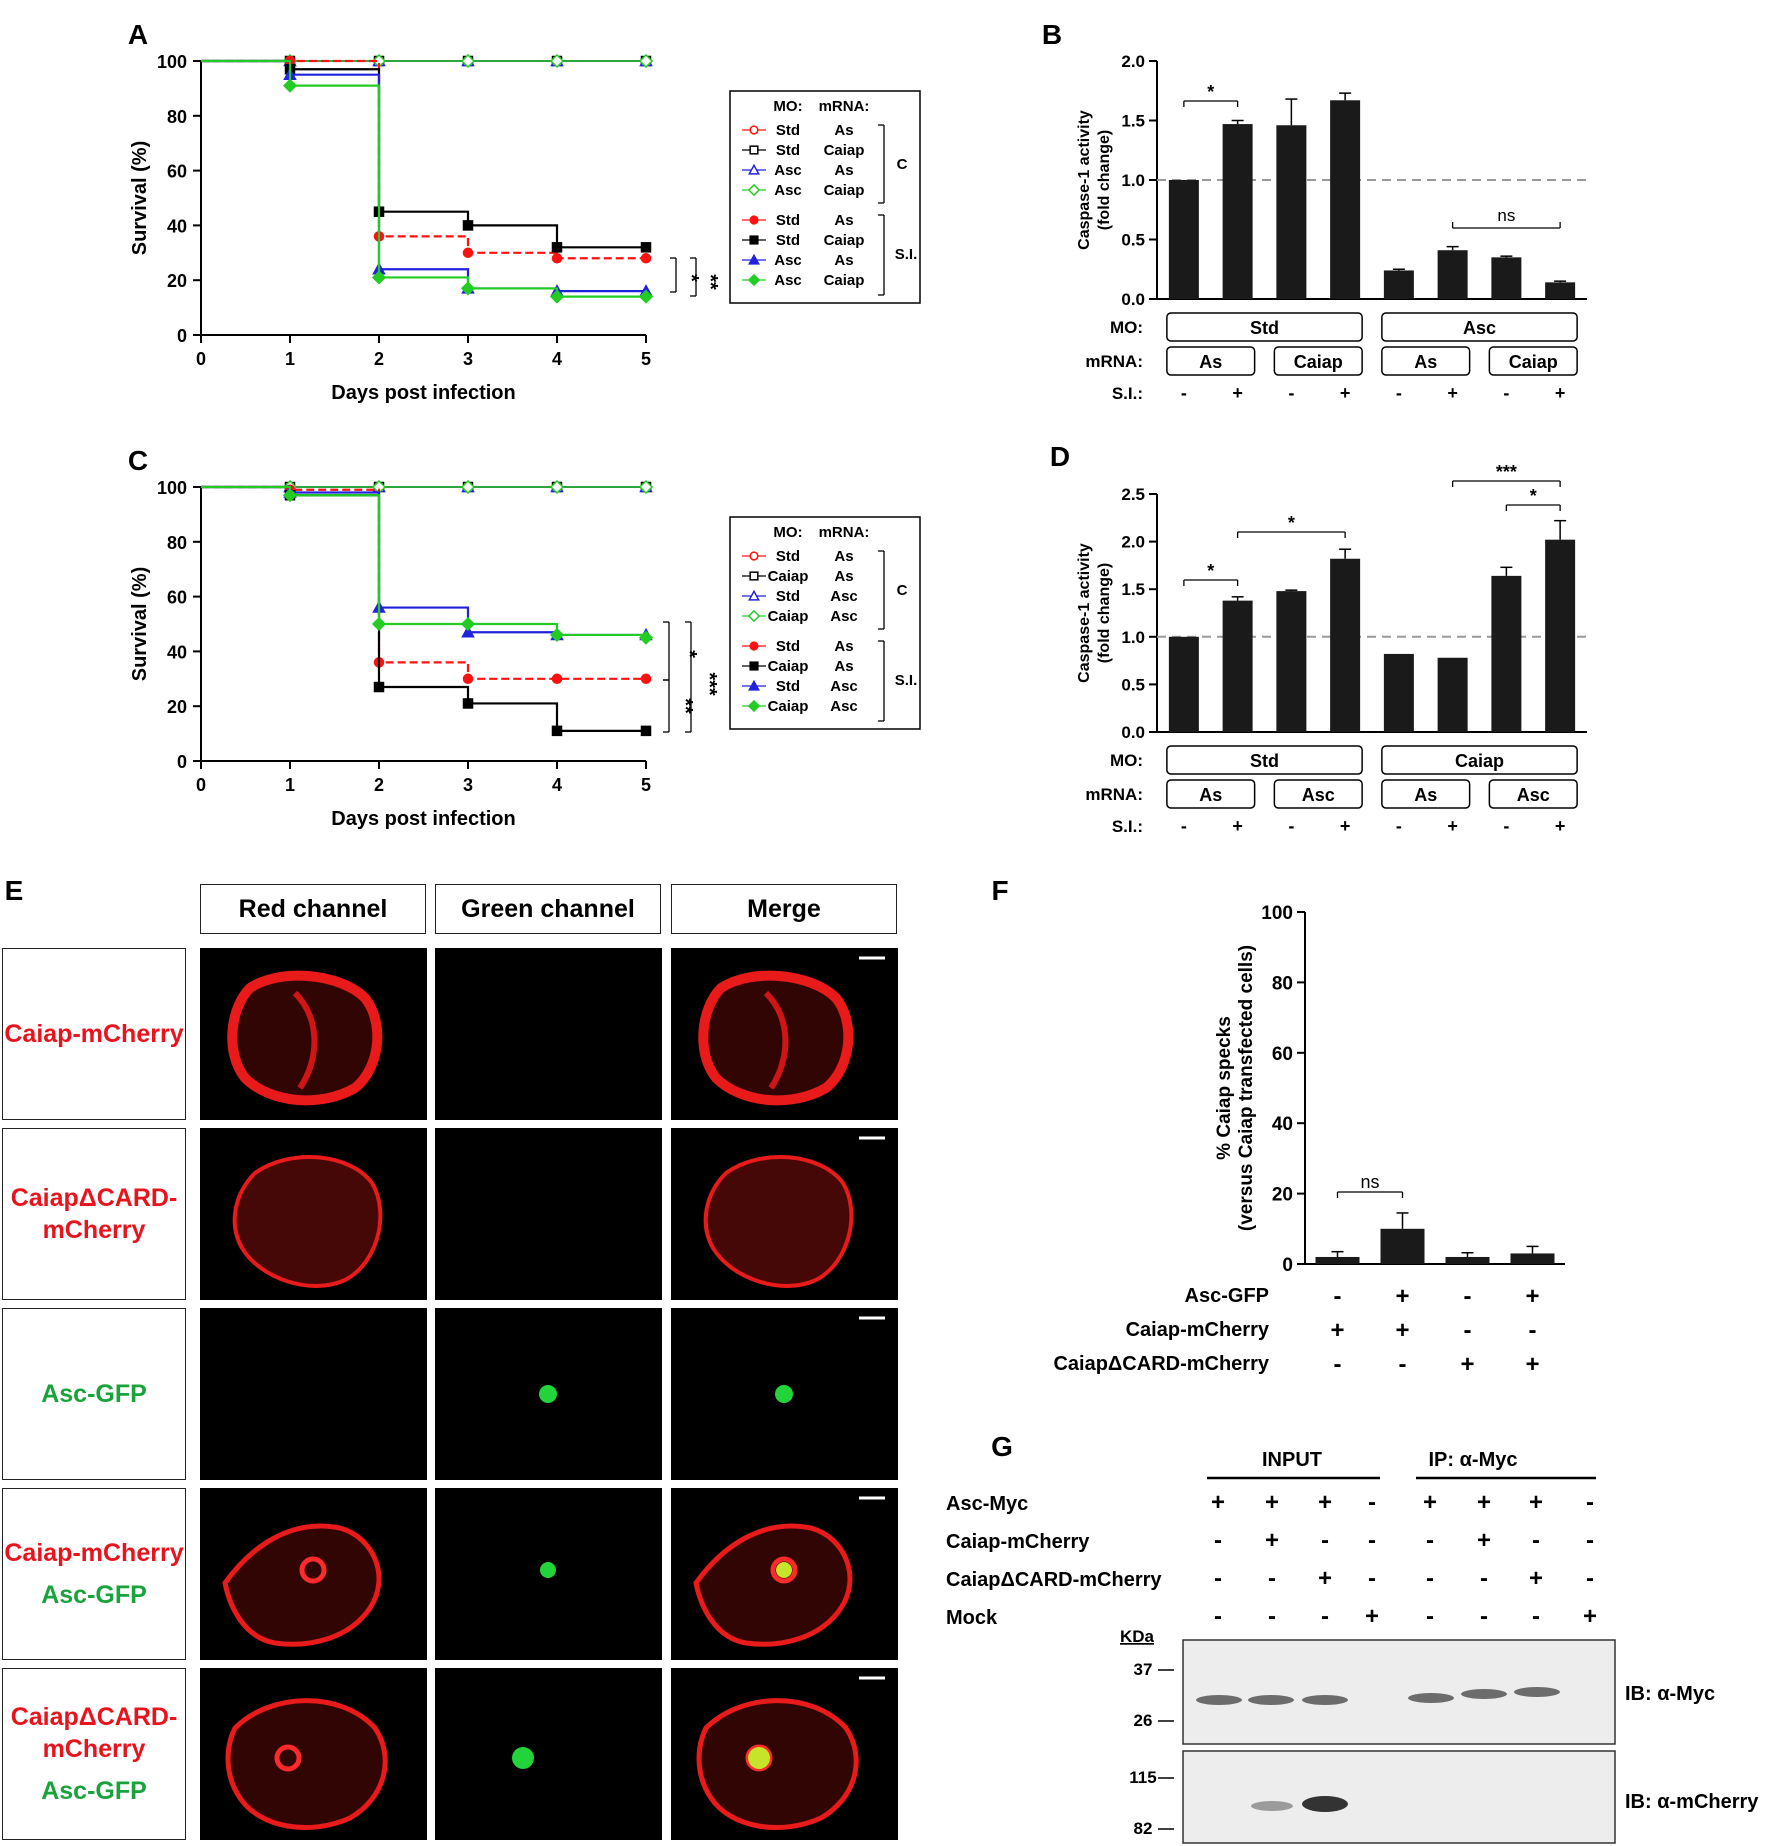 This screenshot has width=1772, height=1846. I want to click on panel-c-ytick-label: 40, so click(177, 652).